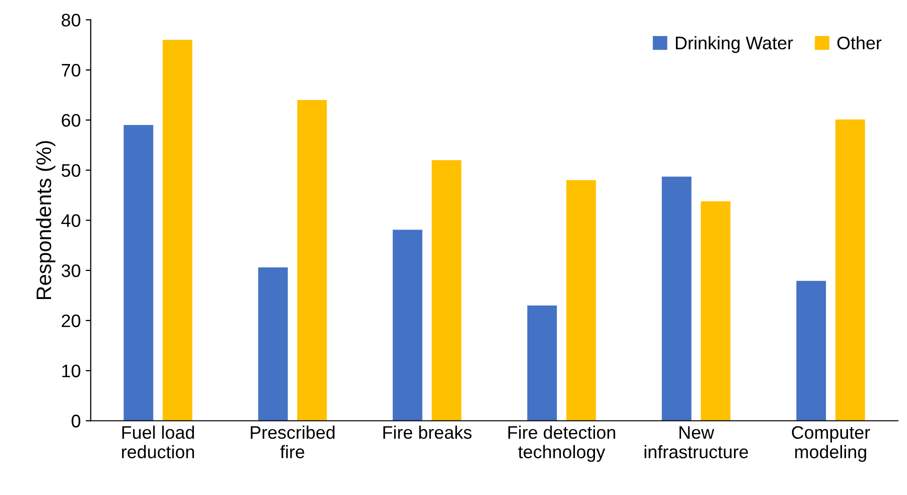  I want to click on y-tick-label: 20, so click(71, 321).